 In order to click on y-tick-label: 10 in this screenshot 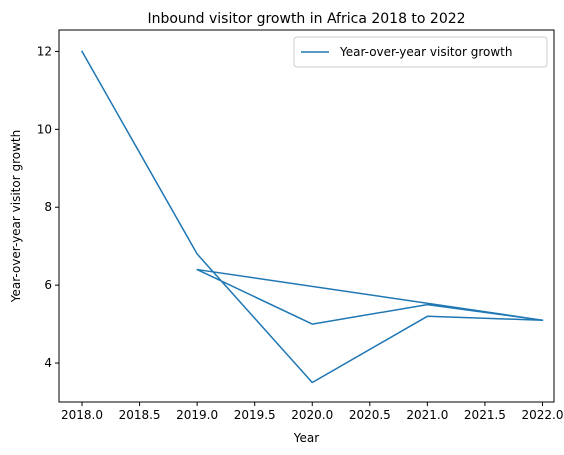, I will do `click(44, 129)`.